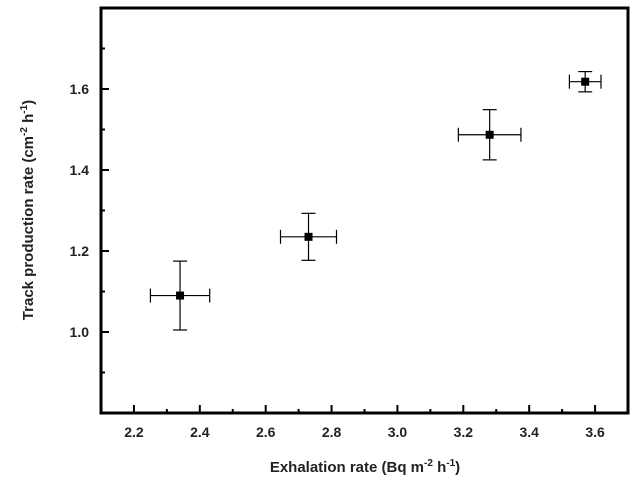 The width and height of the screenshot is (637, 479). What do you see at coordinates (200, 432) in the screenshot?
I see `x-tick-label: 2.4` at bounding box center [200, 432].